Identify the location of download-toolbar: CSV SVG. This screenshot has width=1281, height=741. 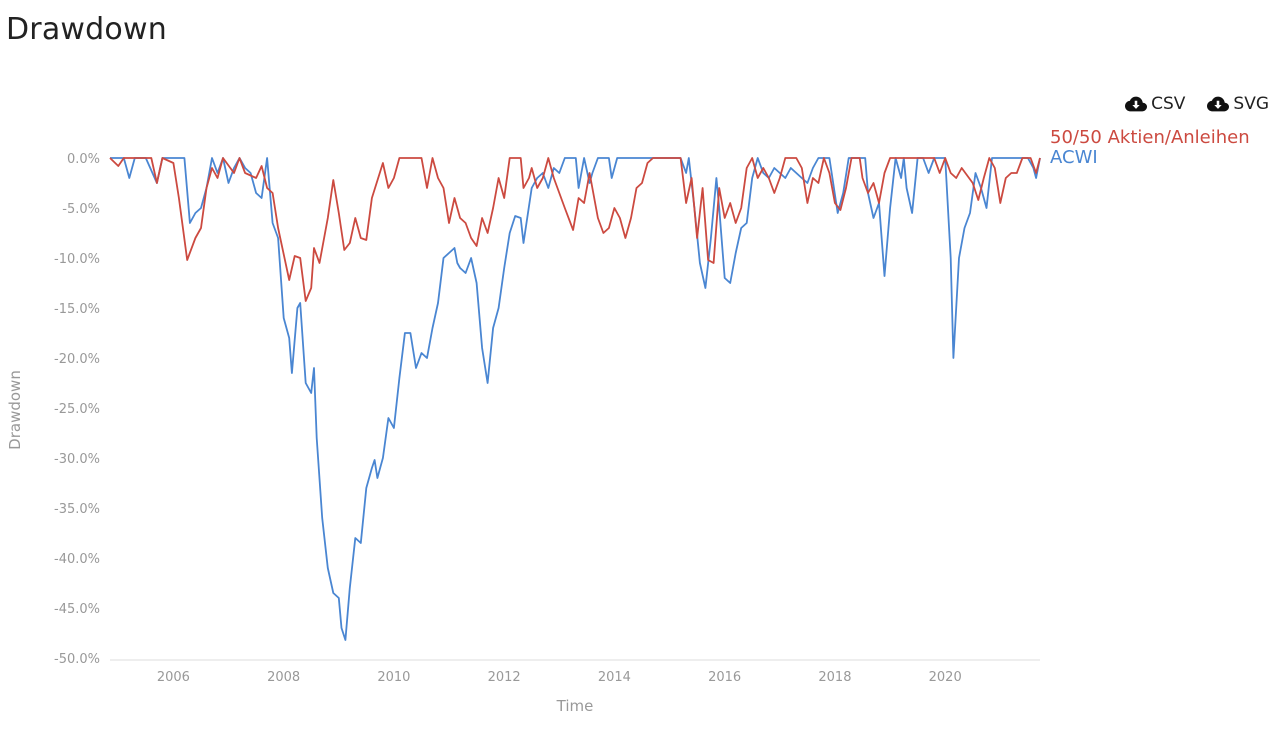
(1197, 104).